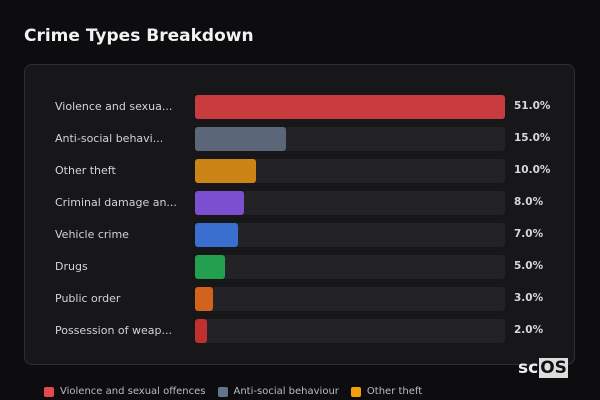  Describe the element at coordinates (528, 368) in the screenshot. I see `logo-text-a: sc` at that location.